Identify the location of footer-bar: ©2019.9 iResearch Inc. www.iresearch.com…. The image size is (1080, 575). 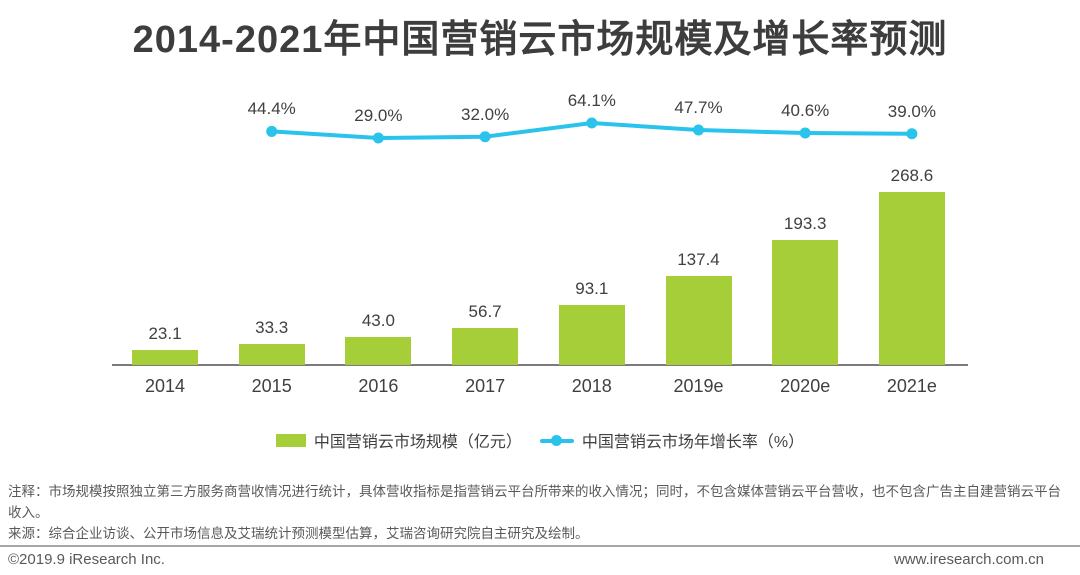
(526, 559).